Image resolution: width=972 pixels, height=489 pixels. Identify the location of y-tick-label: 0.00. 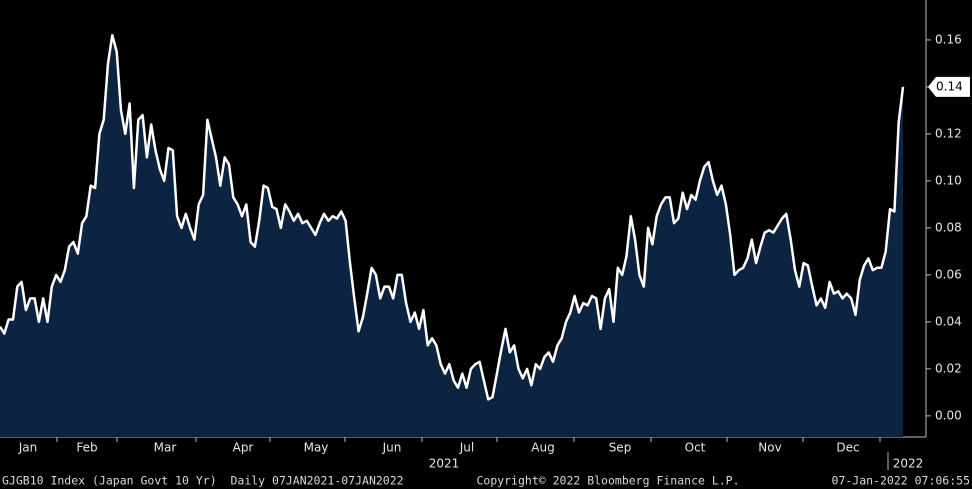
(948, 415).